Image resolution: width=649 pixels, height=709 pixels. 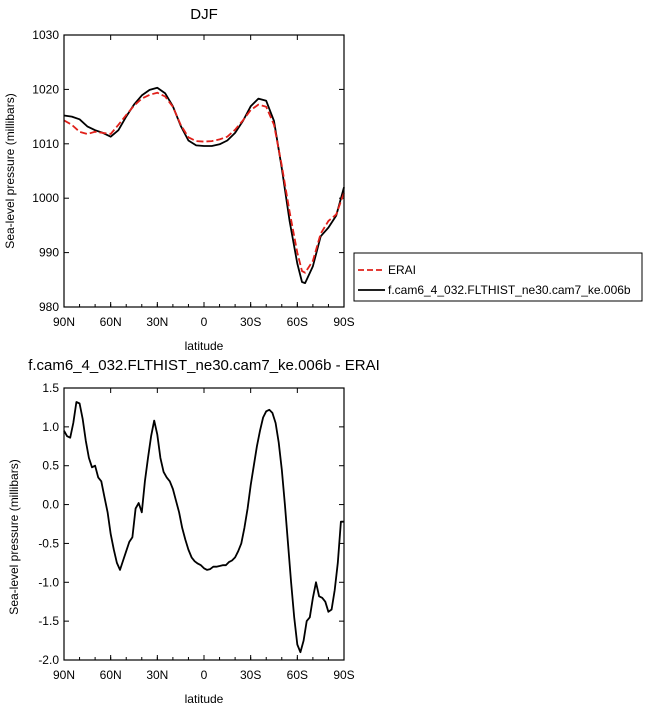 What do you see at coordinates (48, 660) in the screenshot?
I see `bottom-y-tick-label: -2.0` at bounding box center [48, 660].